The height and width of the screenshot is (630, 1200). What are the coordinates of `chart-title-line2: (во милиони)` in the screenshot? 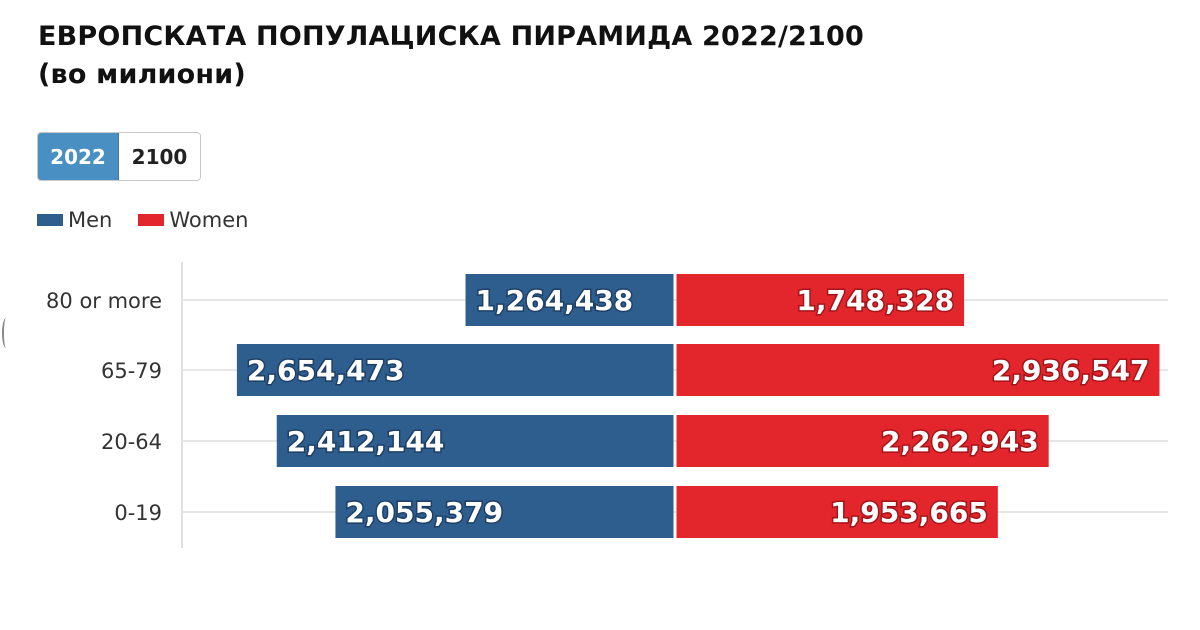 It's located at (142, 74).